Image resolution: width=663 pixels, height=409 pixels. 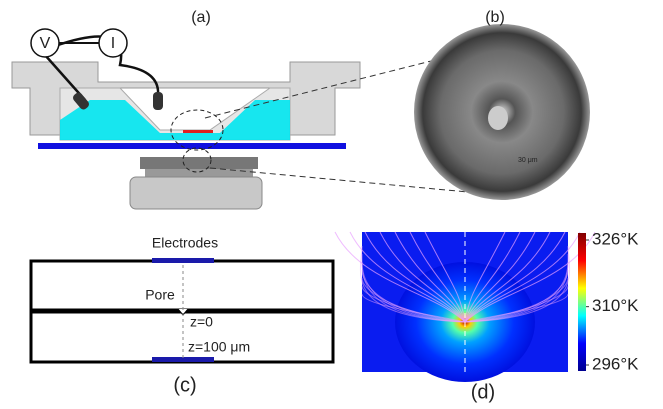 I want to click on colorbar-label: 296°K, so click(x=615, y=363).